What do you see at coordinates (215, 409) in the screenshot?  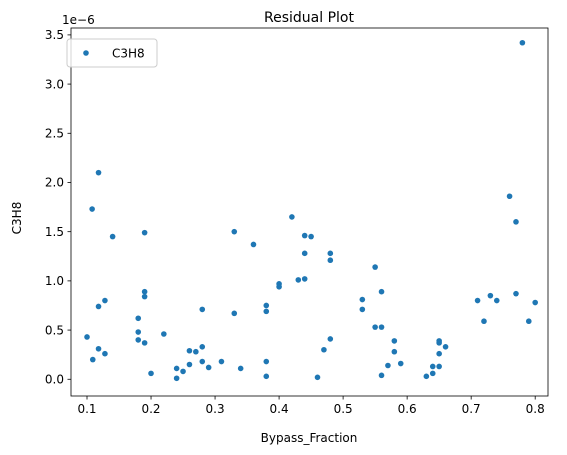 I see `x-tick-label: 0.3` at bounding box center [215, 409].